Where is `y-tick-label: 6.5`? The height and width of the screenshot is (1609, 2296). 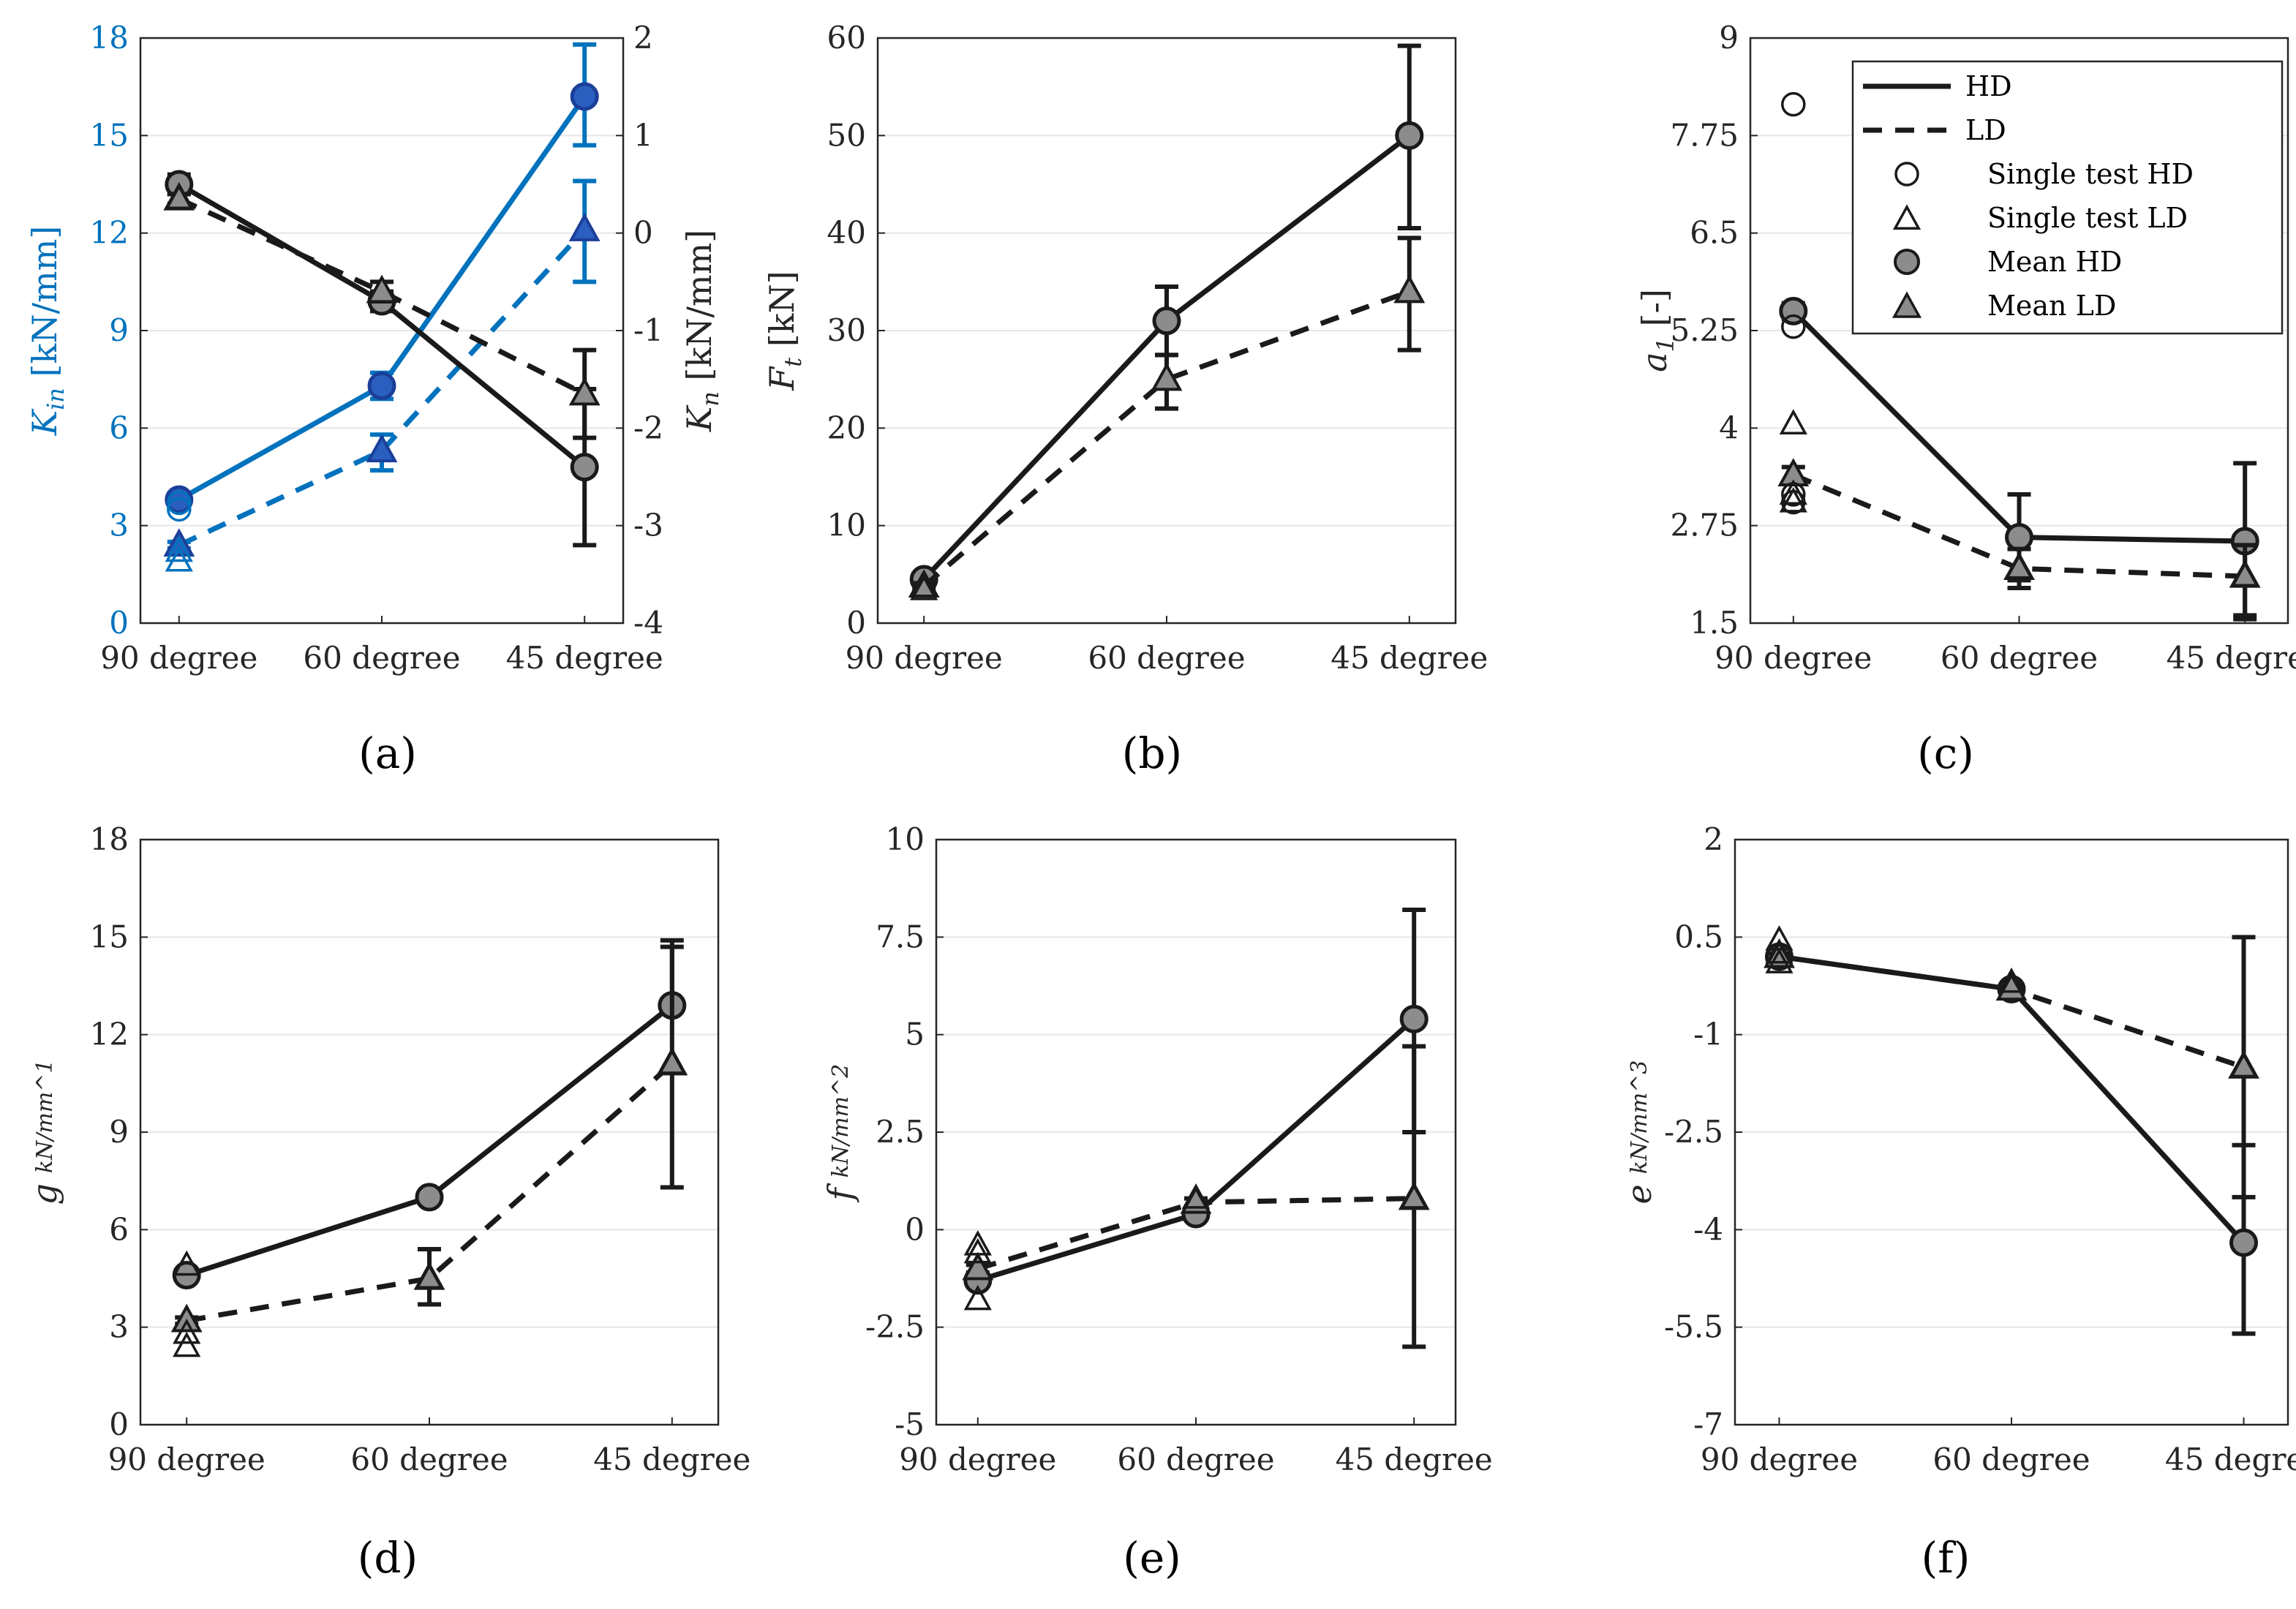
y-tick-label: 6.5 is located at coordinates (1714, 233).